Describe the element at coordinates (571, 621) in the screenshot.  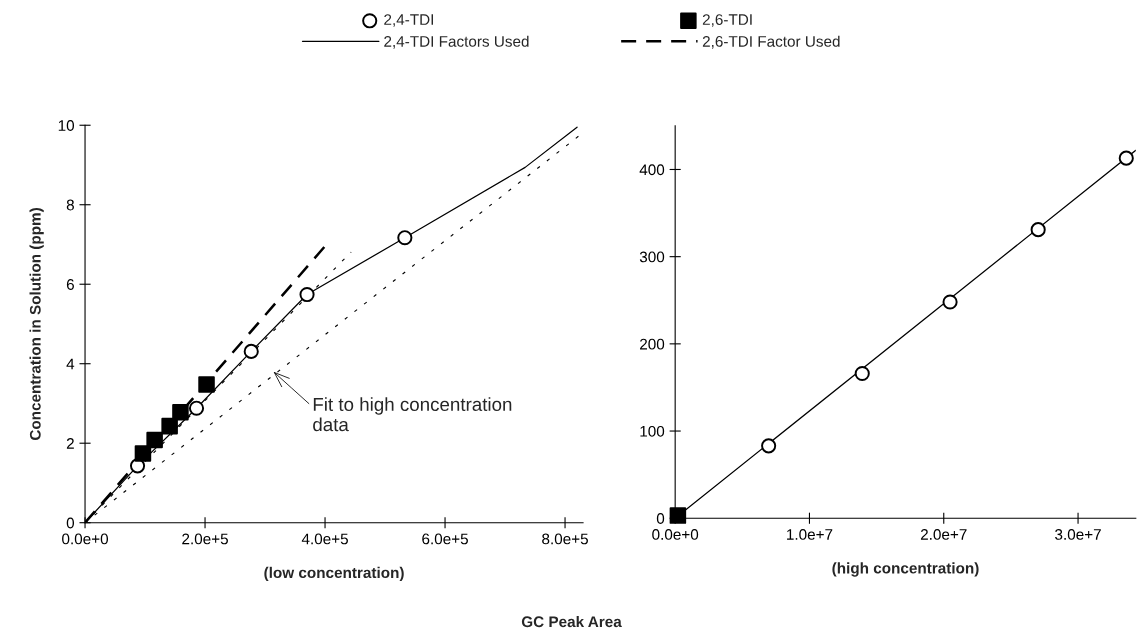
I see `text: GC Peak Area` at that location.